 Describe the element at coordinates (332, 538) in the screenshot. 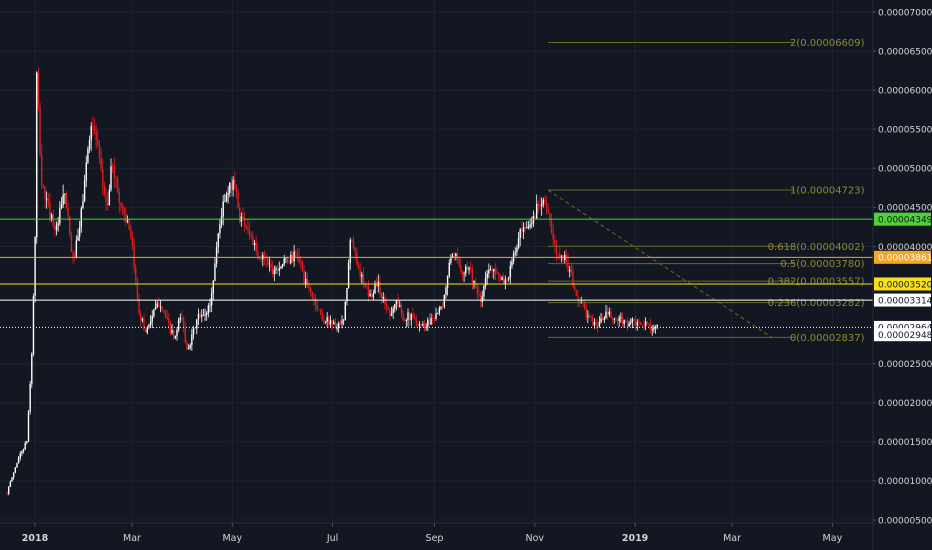

I see `x-tick-label-3: Jul` at that location.